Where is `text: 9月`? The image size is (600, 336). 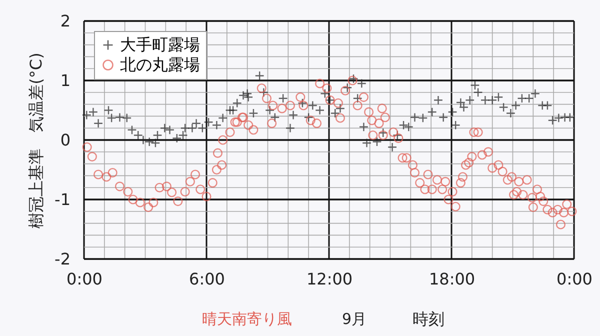 text: 9月 is located at coordinates (354, 319).